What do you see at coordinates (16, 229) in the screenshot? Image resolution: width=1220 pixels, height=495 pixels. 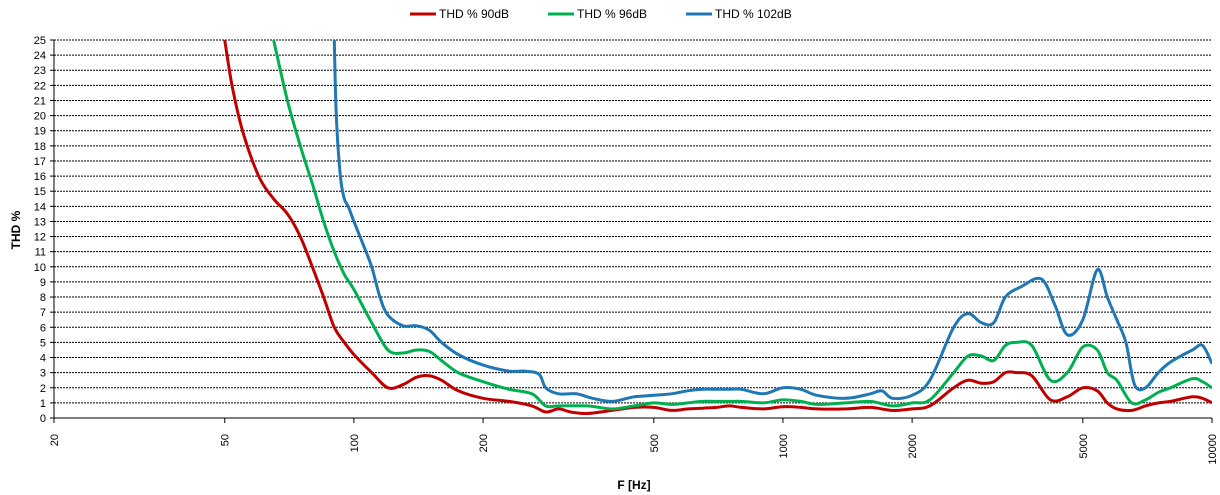 I see `y-axis-title: THD %` at bounding box center [16, 229].